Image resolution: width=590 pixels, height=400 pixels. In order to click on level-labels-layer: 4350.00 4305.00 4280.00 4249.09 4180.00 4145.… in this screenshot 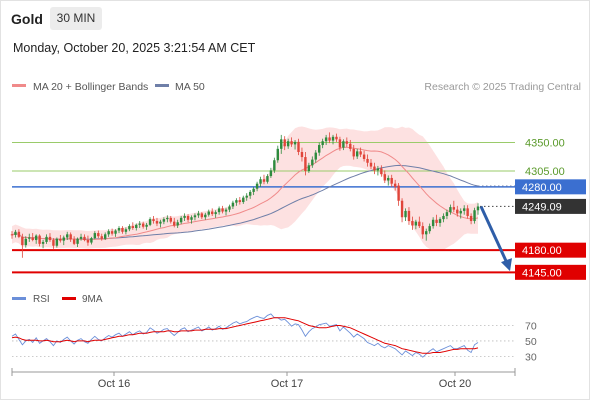, I will do `click(550, 209)`.